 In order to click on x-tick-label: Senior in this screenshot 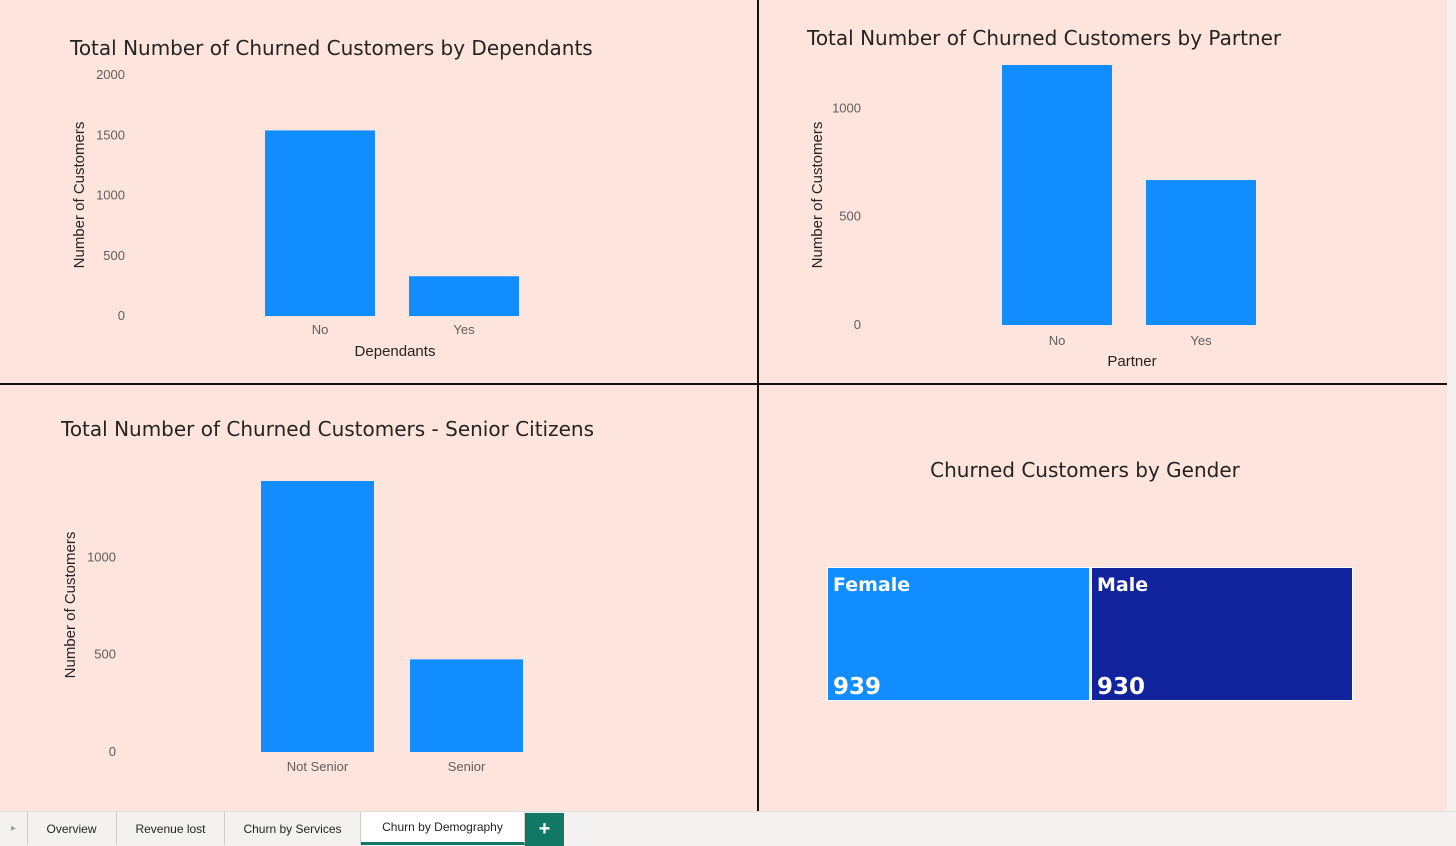, I will do `click(467, 766)`.